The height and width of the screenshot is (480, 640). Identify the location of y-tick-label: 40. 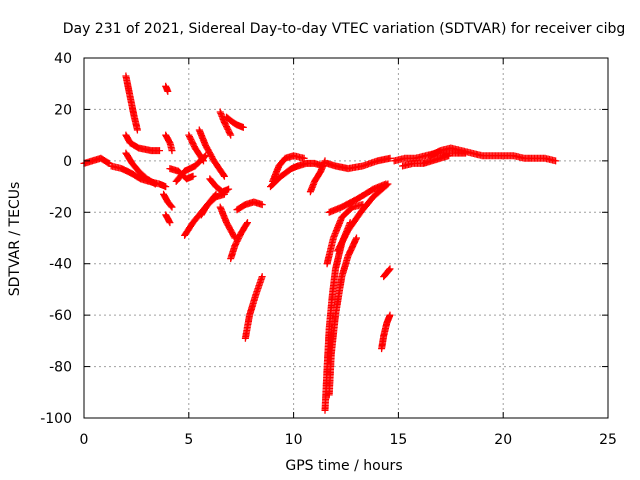
(63, 59).